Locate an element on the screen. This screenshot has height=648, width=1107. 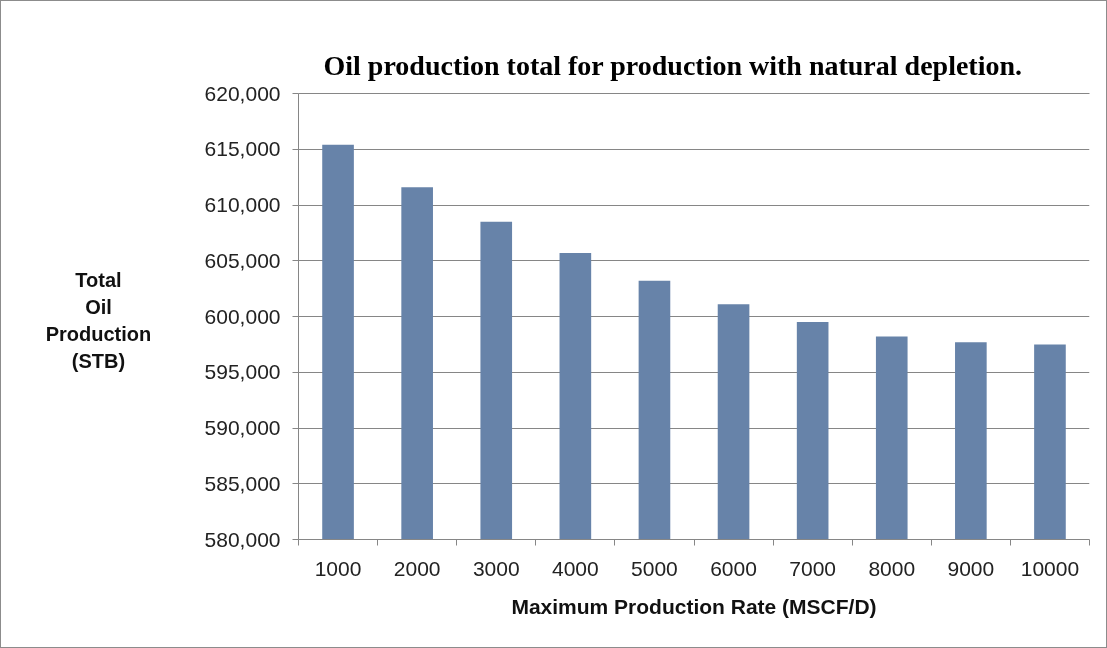
x-tick-label: 5000 is located at coordinates (654, 568).